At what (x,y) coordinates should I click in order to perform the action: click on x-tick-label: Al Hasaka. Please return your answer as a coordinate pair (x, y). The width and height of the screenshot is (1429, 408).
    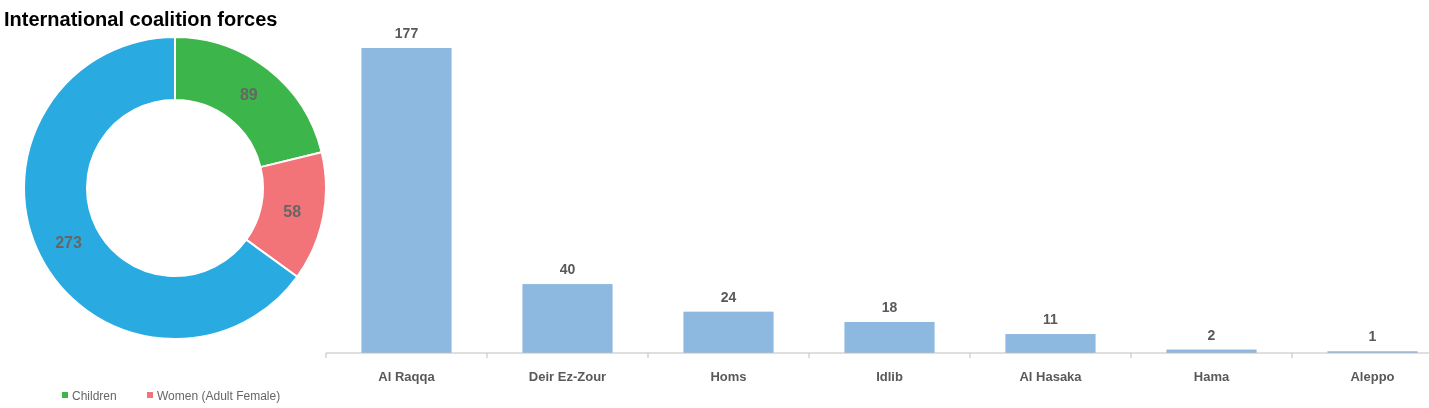
    Looking at the image, I should click on (1051, 376).